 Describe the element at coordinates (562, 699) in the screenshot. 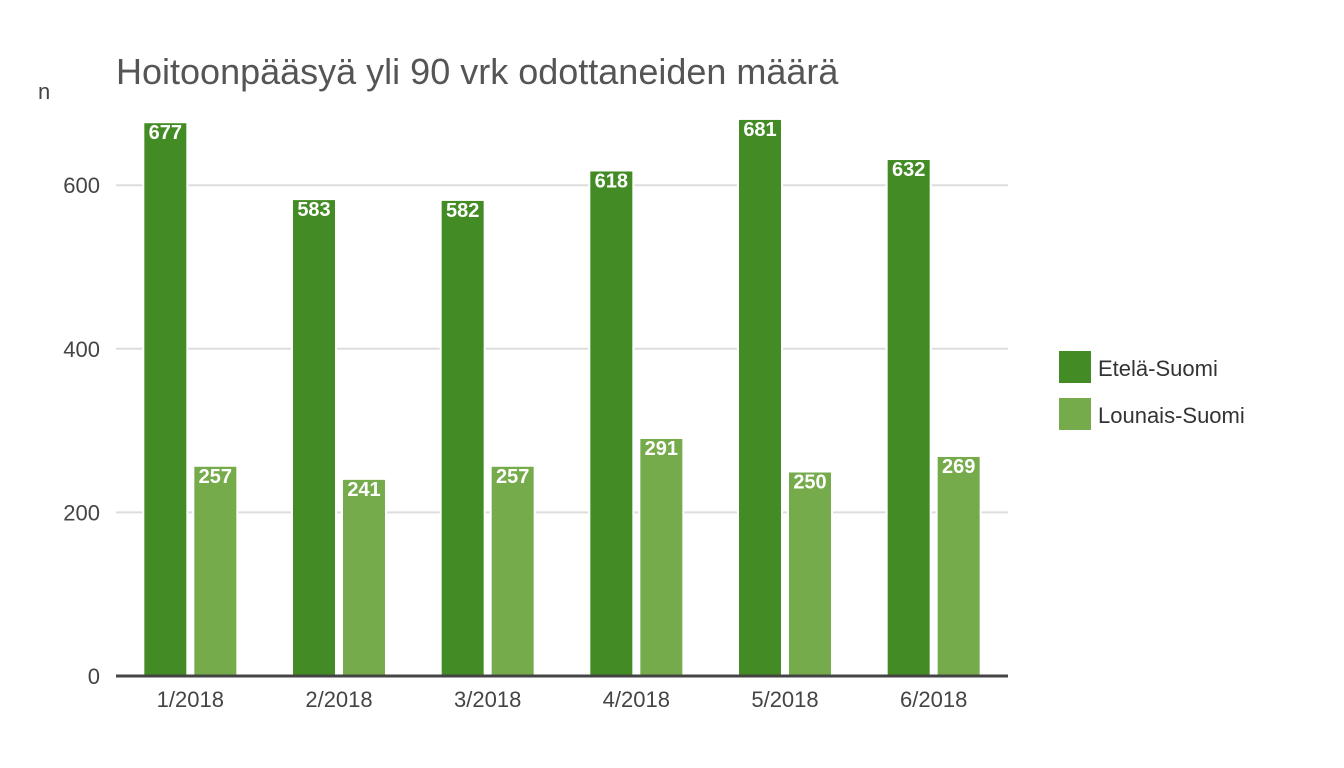

I see `x-axis-ticks: 1/2018 2/2018 3/2018 4/2018 5/2018 6/2018` at that location.